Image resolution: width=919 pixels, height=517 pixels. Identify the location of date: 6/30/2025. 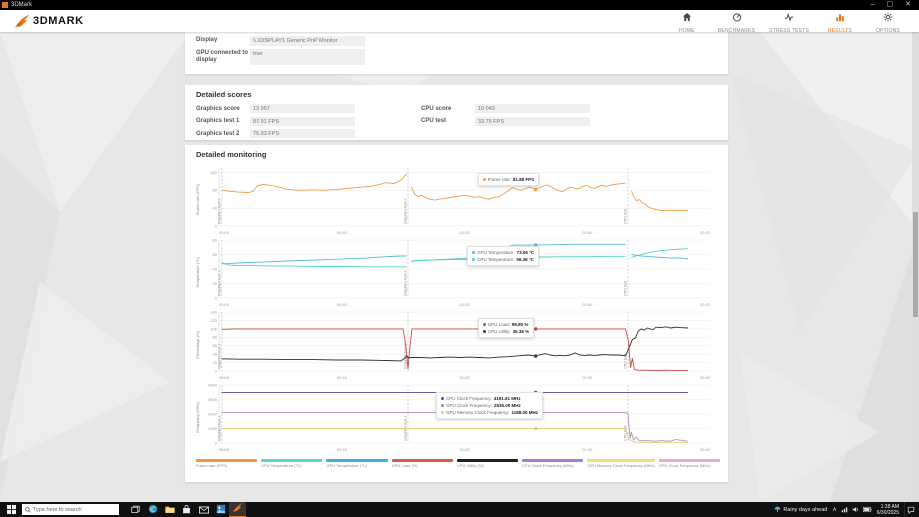
(887, 512).